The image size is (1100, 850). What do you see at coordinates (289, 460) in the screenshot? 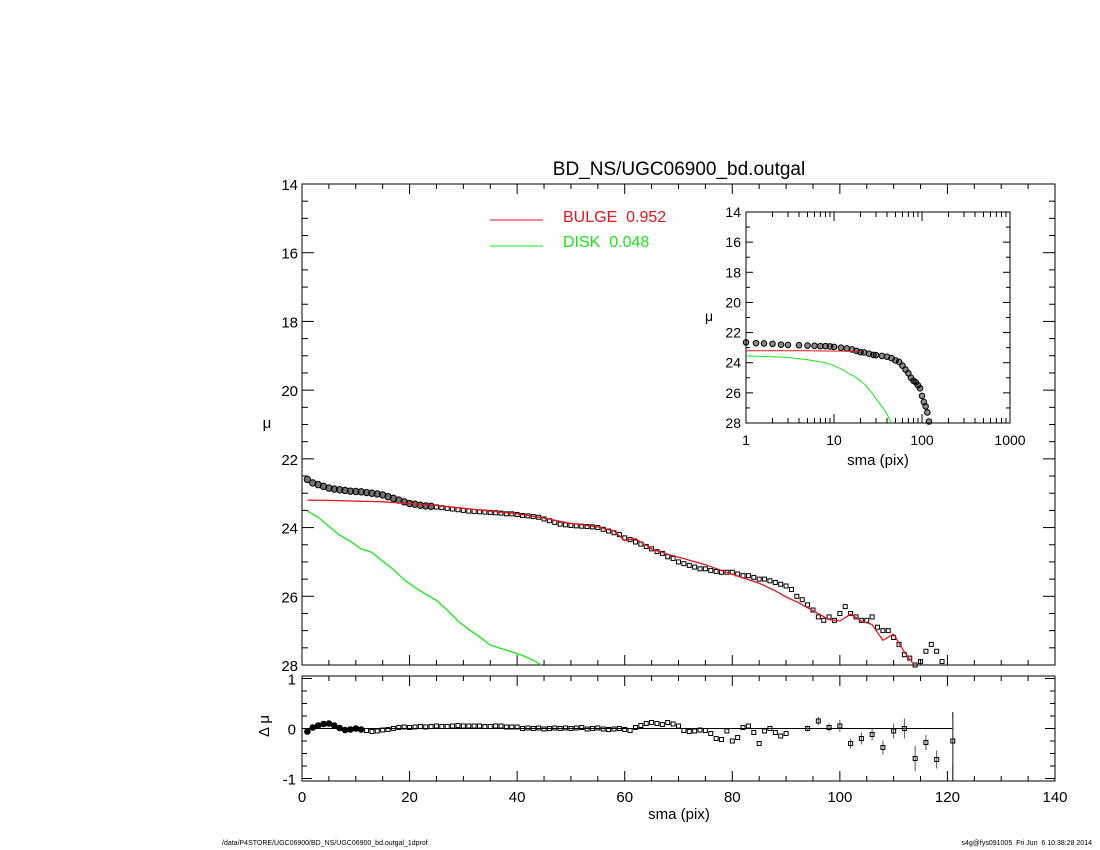
I see `main-y-tick-label: 22` at bounding box center [289, 460].